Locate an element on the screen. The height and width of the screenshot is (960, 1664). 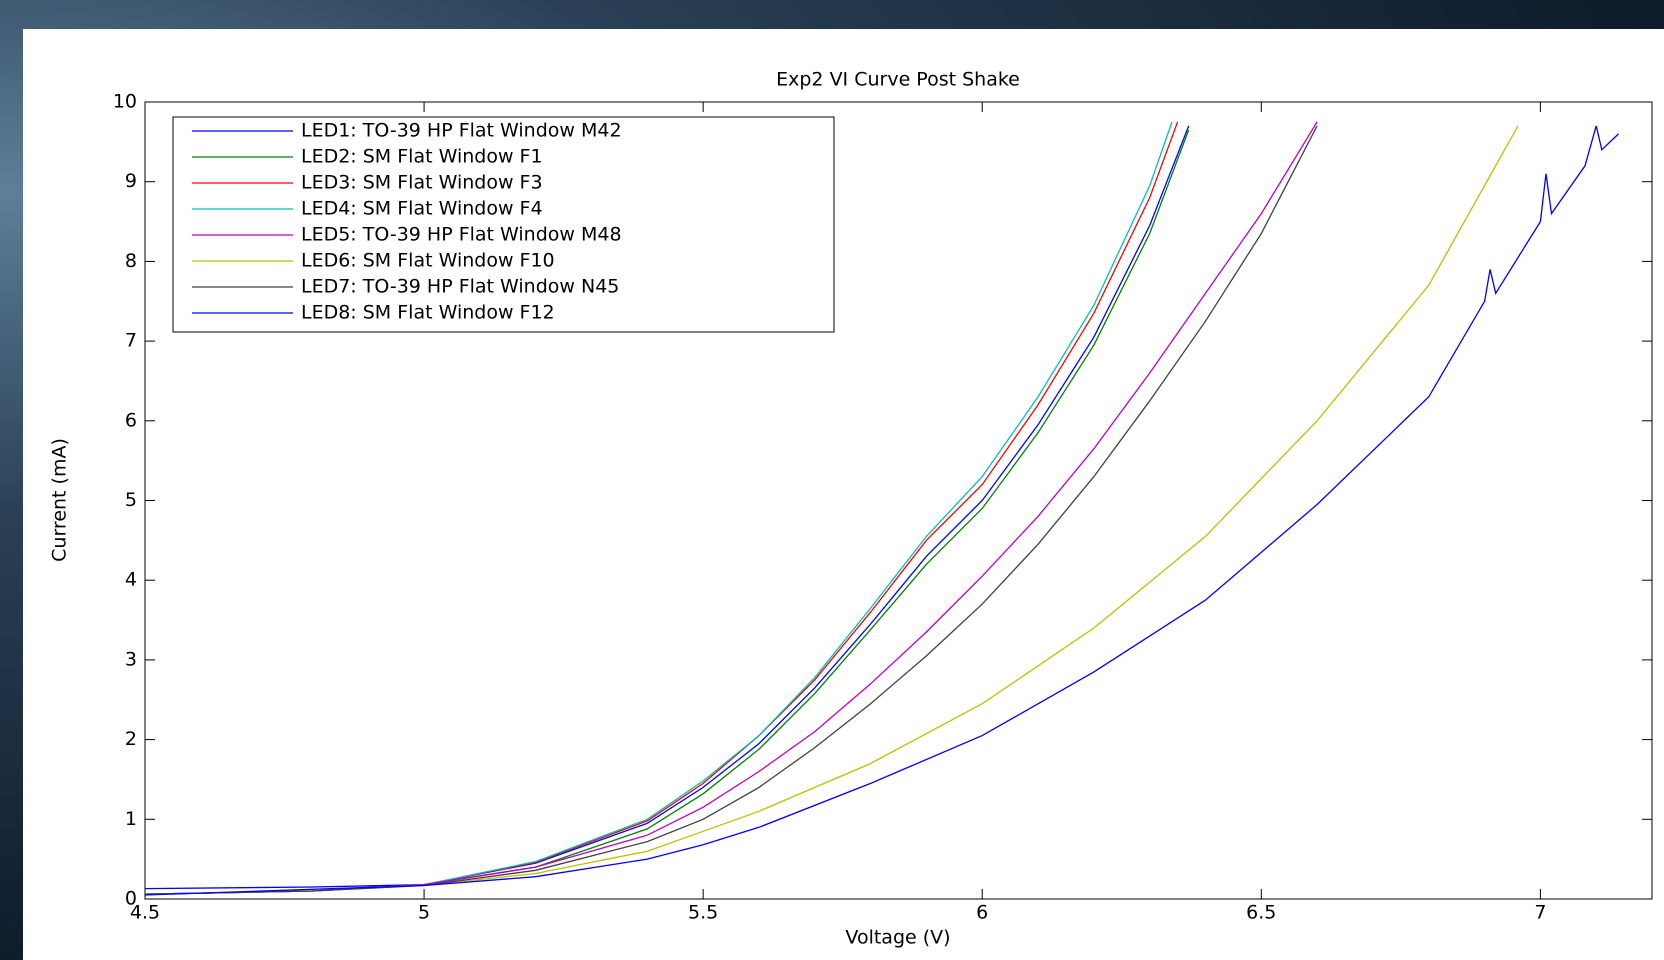
x-tick-label: 4.5 is located at coordinates (145, 913).